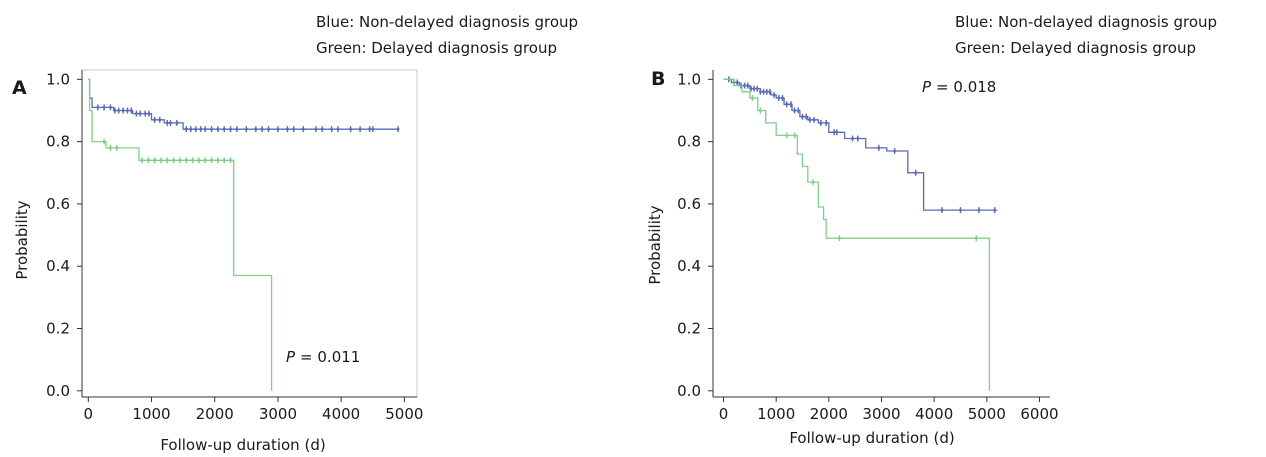 The image size is (1266, 457). What do you see at coordinates (1039, 414) in the screenshot?
I see `x-tick-label: 6000` at bounding box center [1039, 414].